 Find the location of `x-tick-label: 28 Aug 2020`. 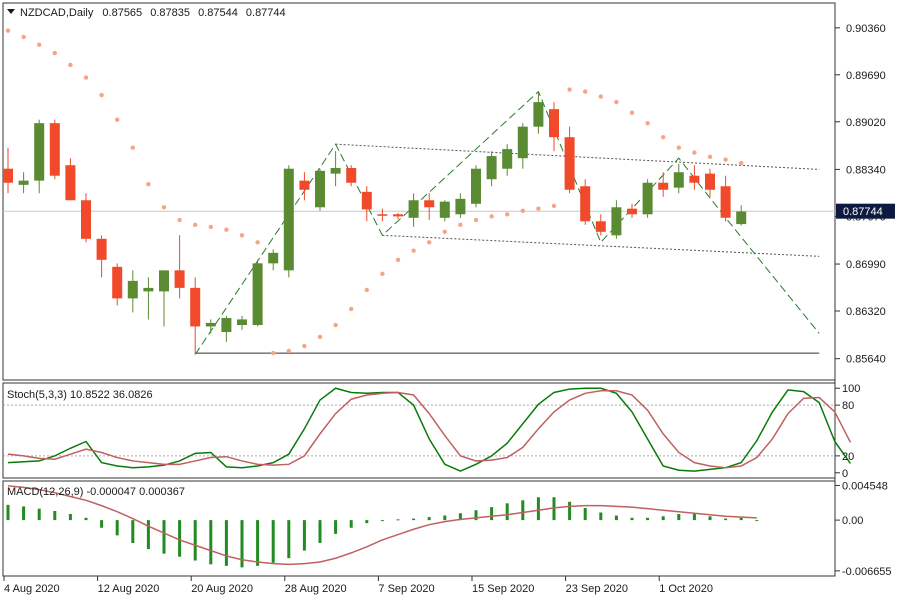

x-tick-label: 28 Aug 2020 is located at coordinates (316, 589).